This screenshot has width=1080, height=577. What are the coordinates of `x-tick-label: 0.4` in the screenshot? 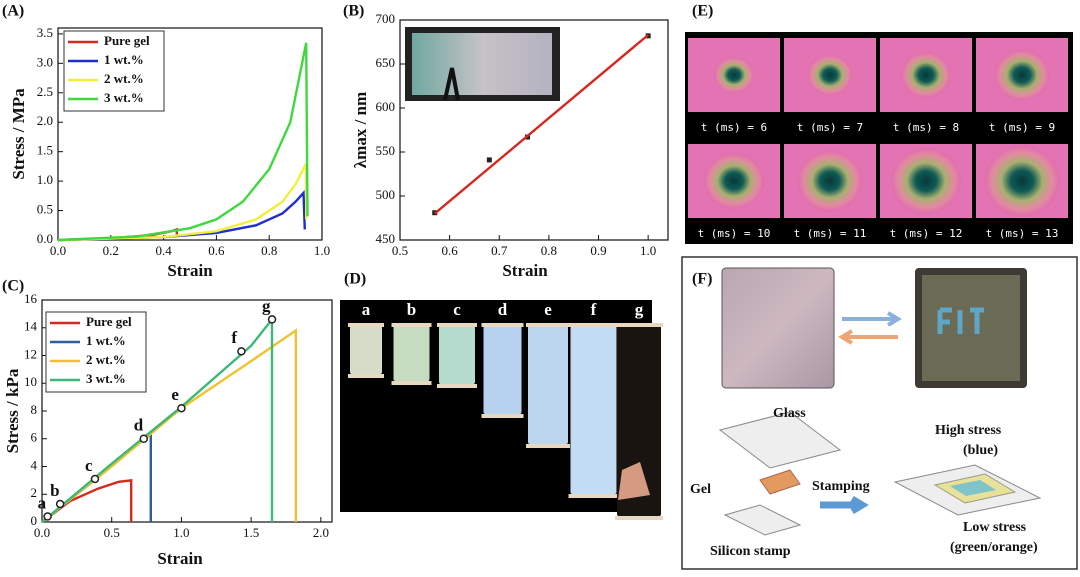 It's located at (163, 250).